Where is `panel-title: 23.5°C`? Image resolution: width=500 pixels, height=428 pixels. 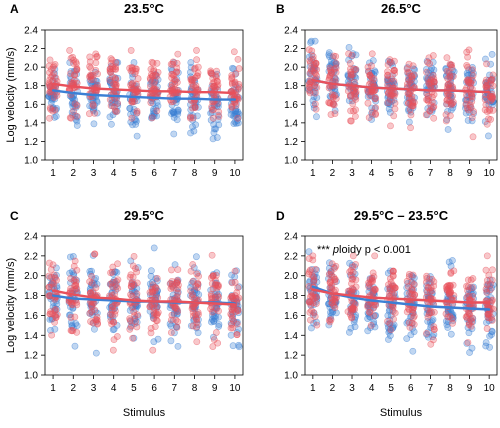 panel-title: 23.5°C is located at coordinates (144, 8).